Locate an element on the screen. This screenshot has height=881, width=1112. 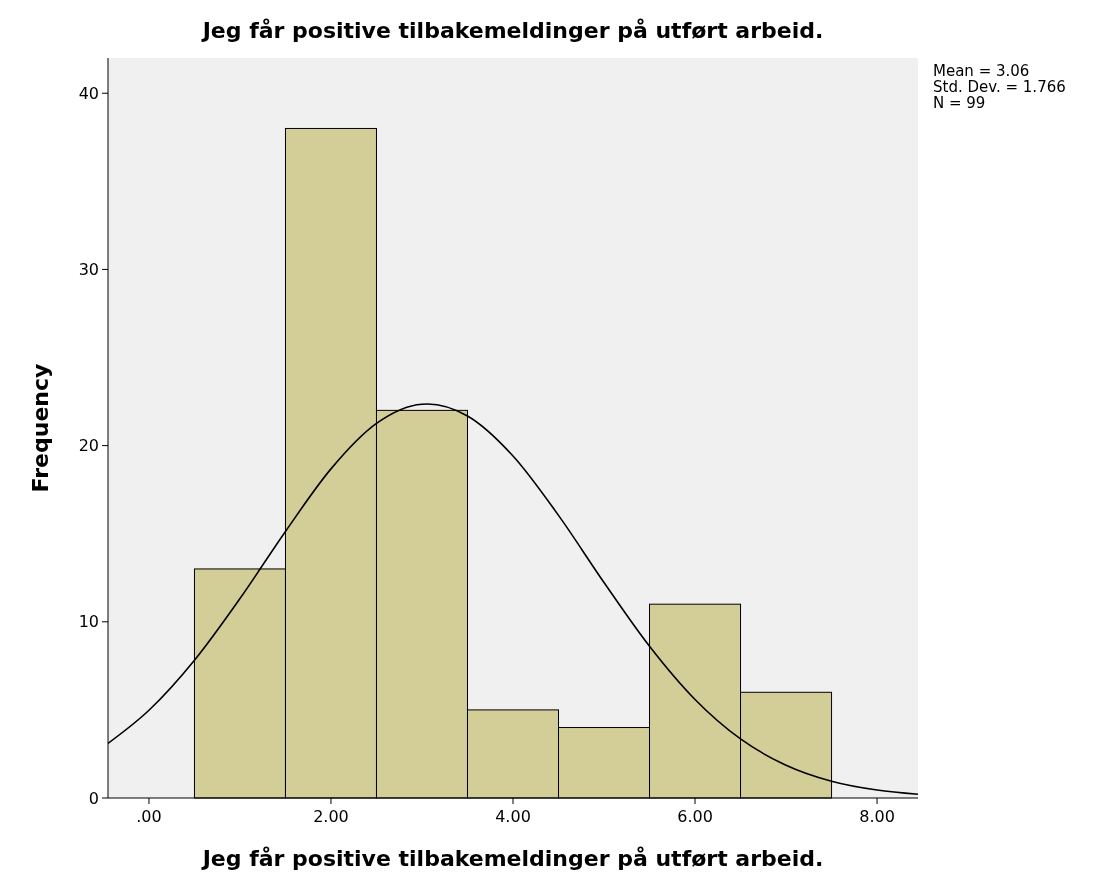
x-tick-label: 8.00 is located at coordinates (877, 816).